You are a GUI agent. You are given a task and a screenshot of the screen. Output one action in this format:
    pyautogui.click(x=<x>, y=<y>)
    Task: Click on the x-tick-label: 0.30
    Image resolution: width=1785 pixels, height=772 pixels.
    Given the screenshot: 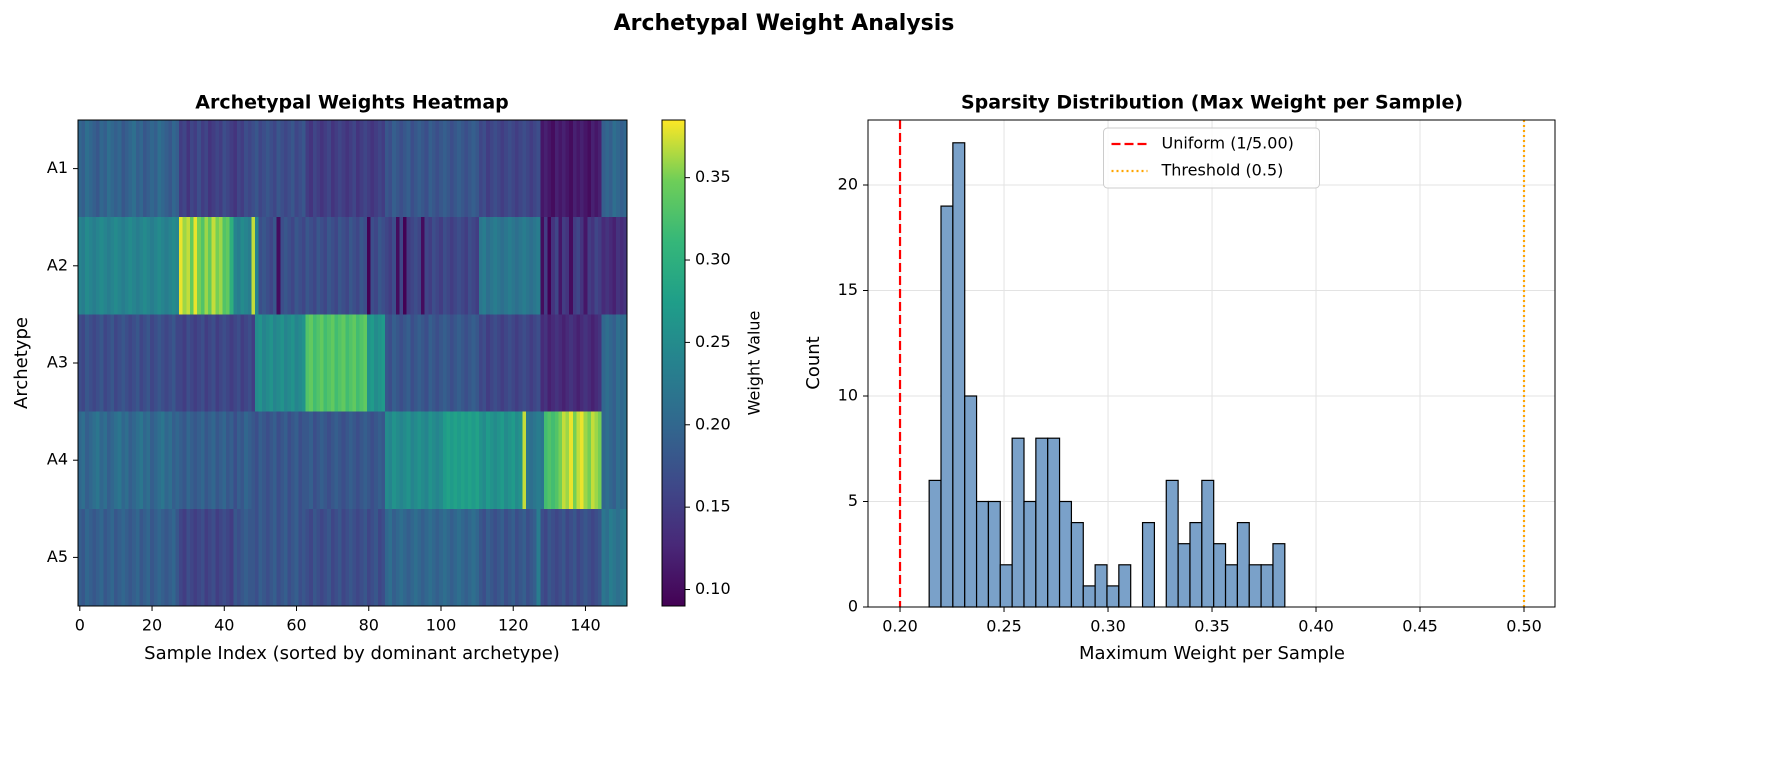 What is the action you would take?
    pyautogui.click(x=1108, y=626)
    